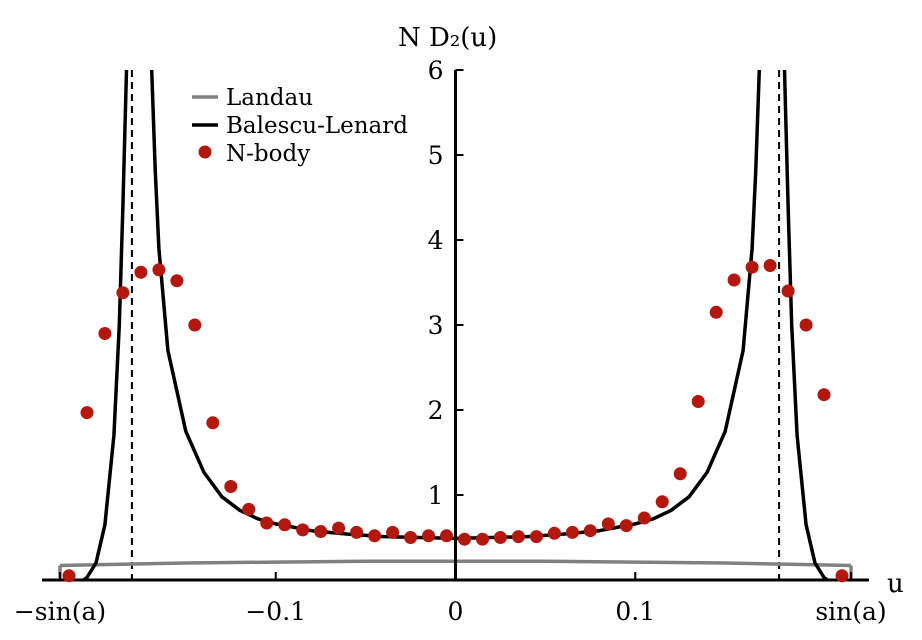 The height and width of the screenshot is (640, 922). Describe the element at coordinates (436, 495) in the screenshot. I see `y-tick-label-0: 1` at that location.